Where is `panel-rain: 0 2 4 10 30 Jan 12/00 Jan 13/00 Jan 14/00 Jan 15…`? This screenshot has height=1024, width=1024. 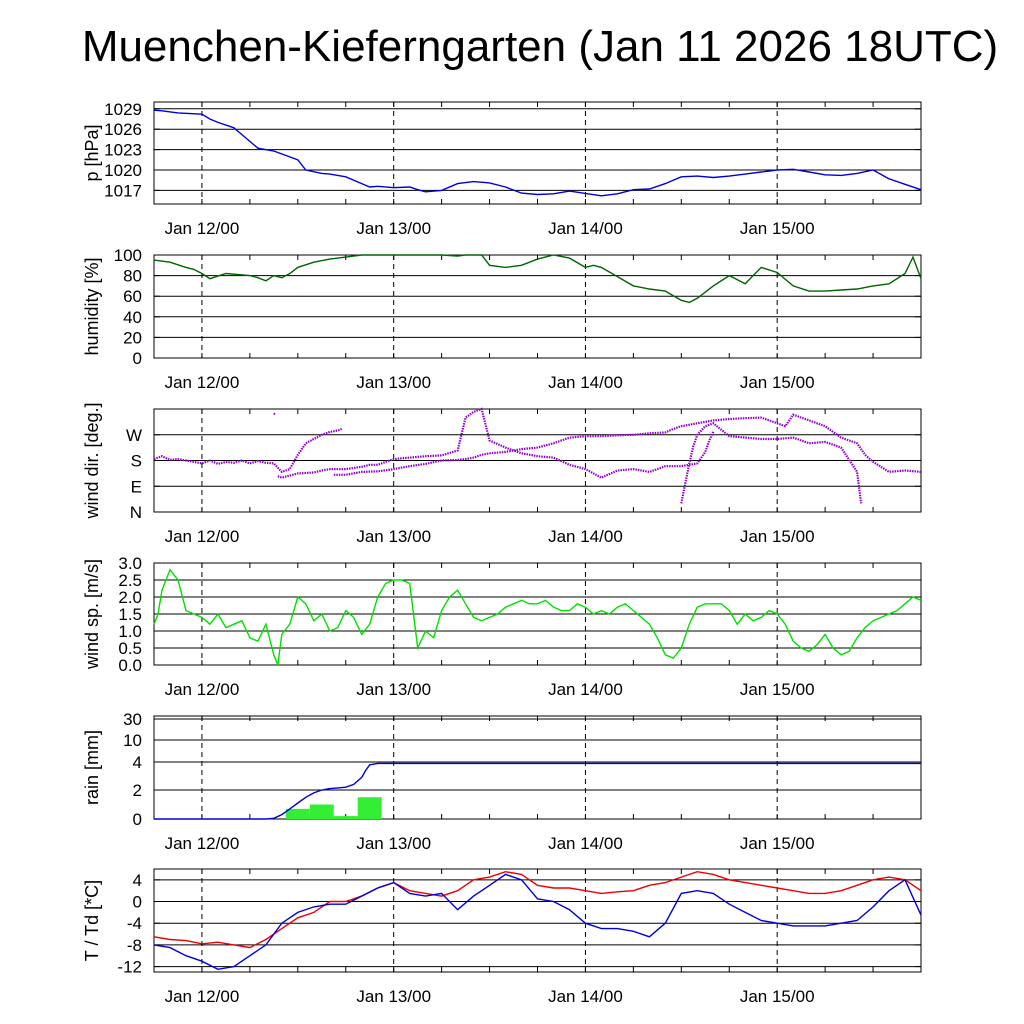
panel-rain: 0 2 4 10 30 Jan 12/00 Jan 13/00 Jan 14/00 Jan 15… is located at coordinates (502, 781).